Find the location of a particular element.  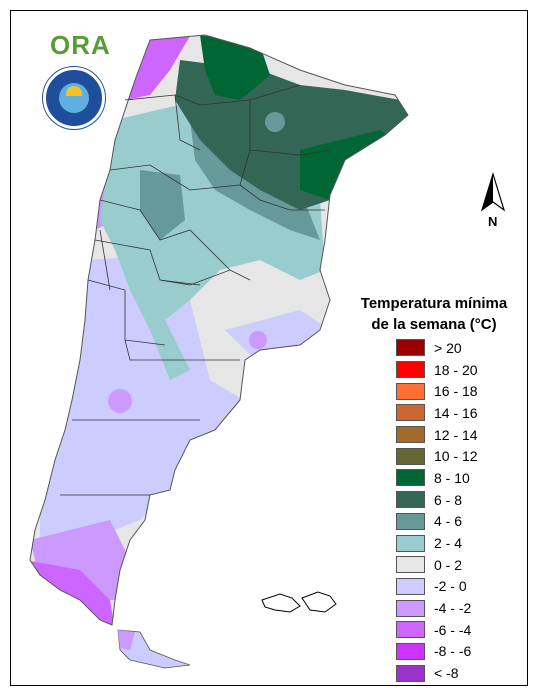

legend-label: 18 - 20 is located at coordinates (456, 369).